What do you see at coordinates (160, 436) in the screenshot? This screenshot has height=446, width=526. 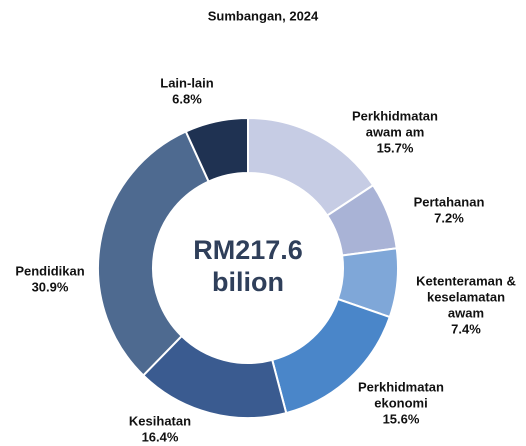 I see `value-label: 16.4%` at bounding box center [160, 436].